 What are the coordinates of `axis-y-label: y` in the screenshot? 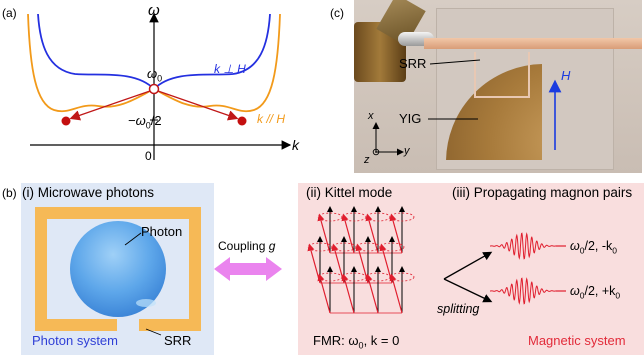 It's located at (407, 151).